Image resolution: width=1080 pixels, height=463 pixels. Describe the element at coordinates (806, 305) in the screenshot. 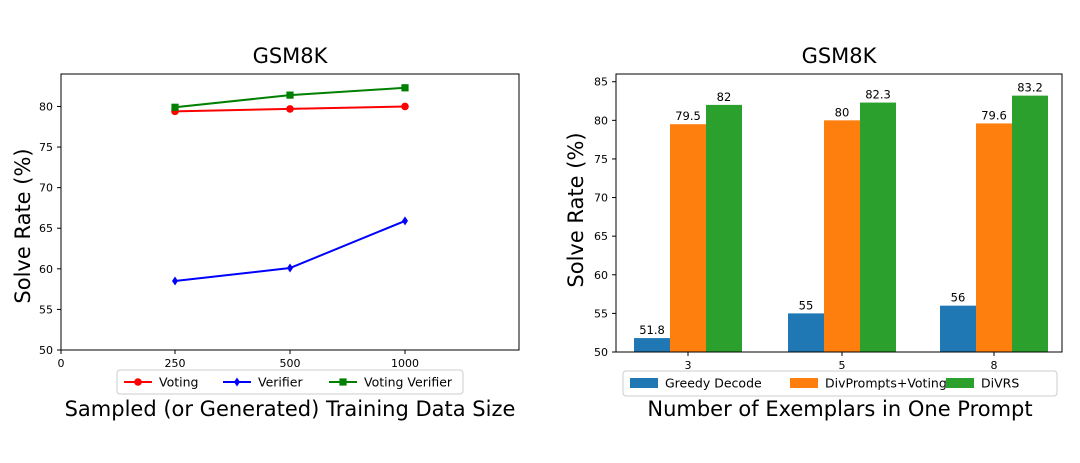

I see `data-label: 55` at that location.